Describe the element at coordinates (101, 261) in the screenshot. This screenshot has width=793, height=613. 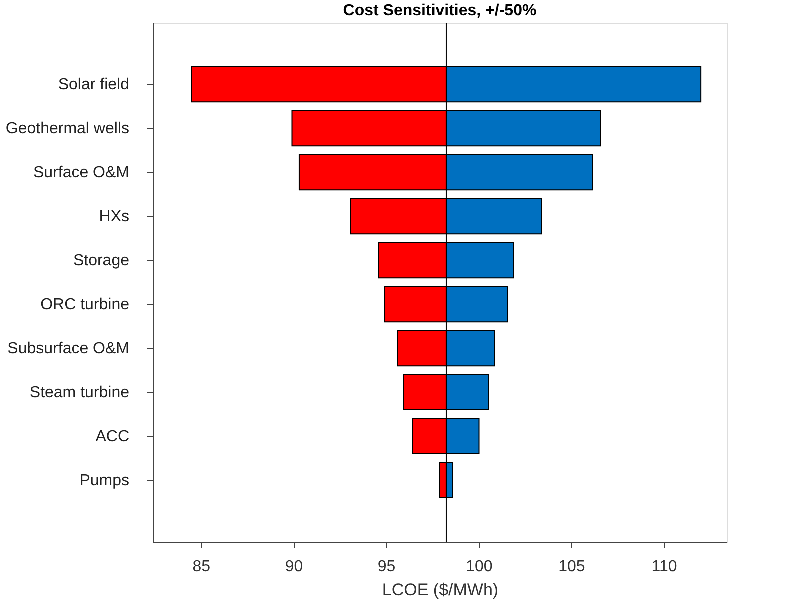
I see `y-tick-label: Storage` at that location.